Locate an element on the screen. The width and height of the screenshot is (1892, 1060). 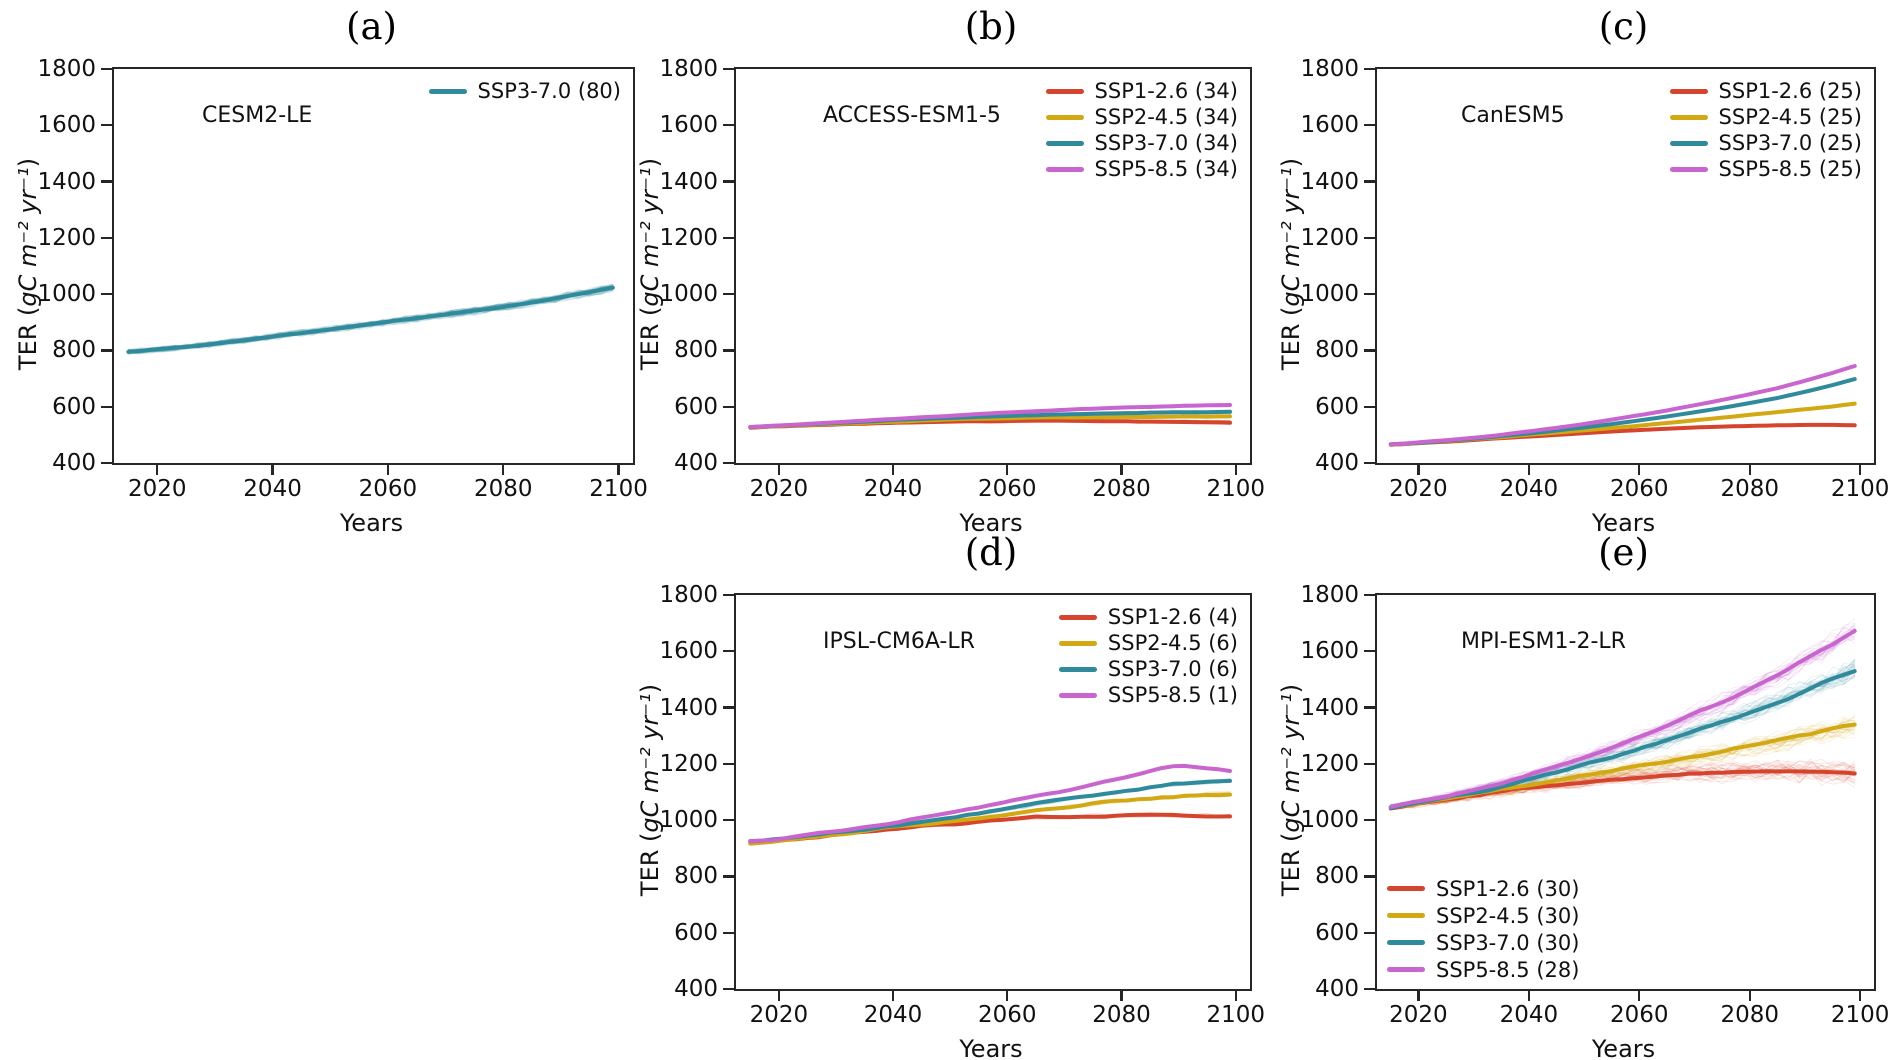
legend-swatch-SSP1-2.6 is located at coordinates (1064, 91).